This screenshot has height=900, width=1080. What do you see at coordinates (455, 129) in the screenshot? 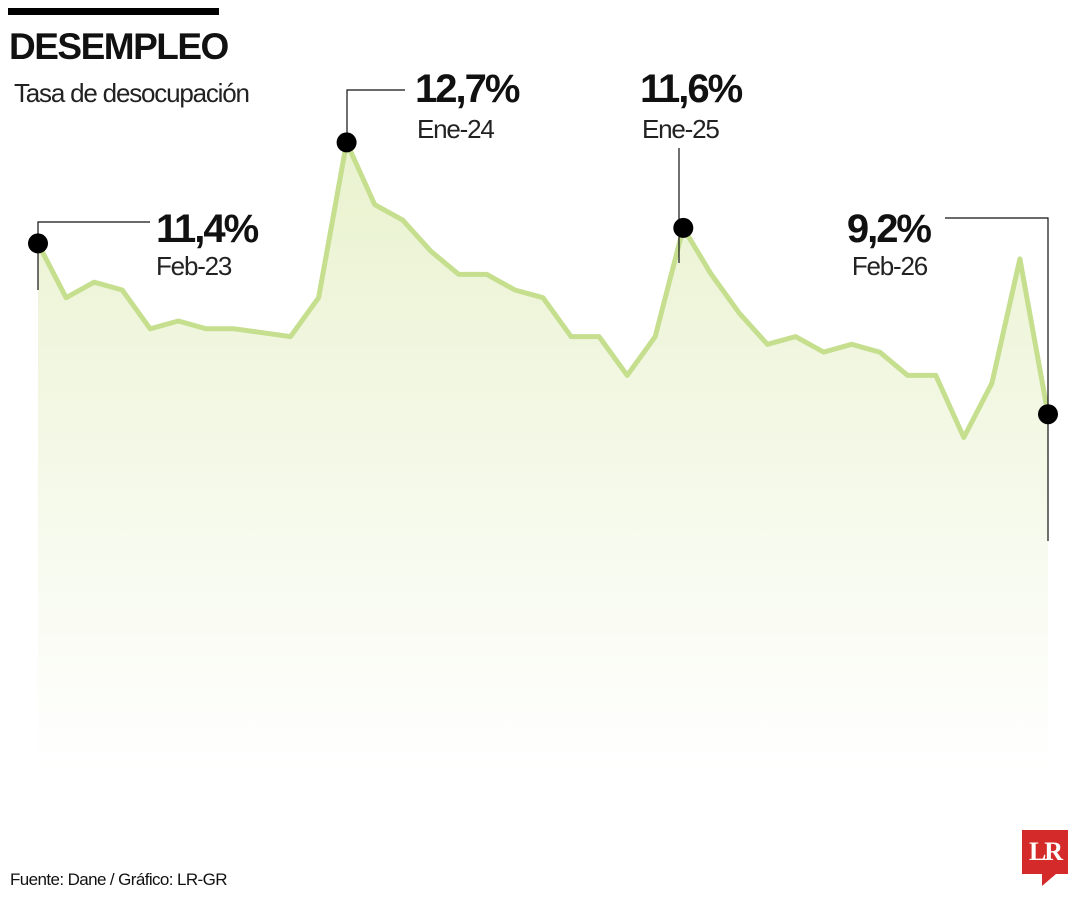
I see `annotation-date-label: Ene-24` at bounding box center [455, 129].